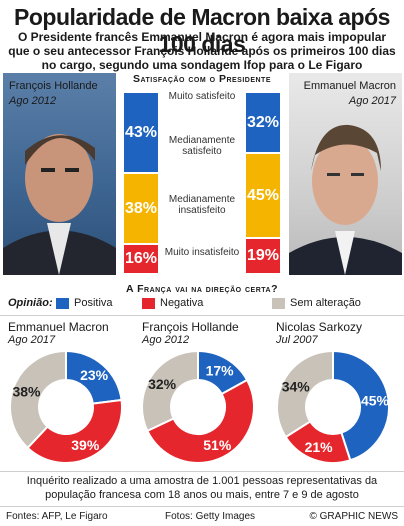 Image resolution: width=404 pixels, height=526 pixels. I want to click on hollande-photo: François Hollande Ago 2012, so click(59, 174).